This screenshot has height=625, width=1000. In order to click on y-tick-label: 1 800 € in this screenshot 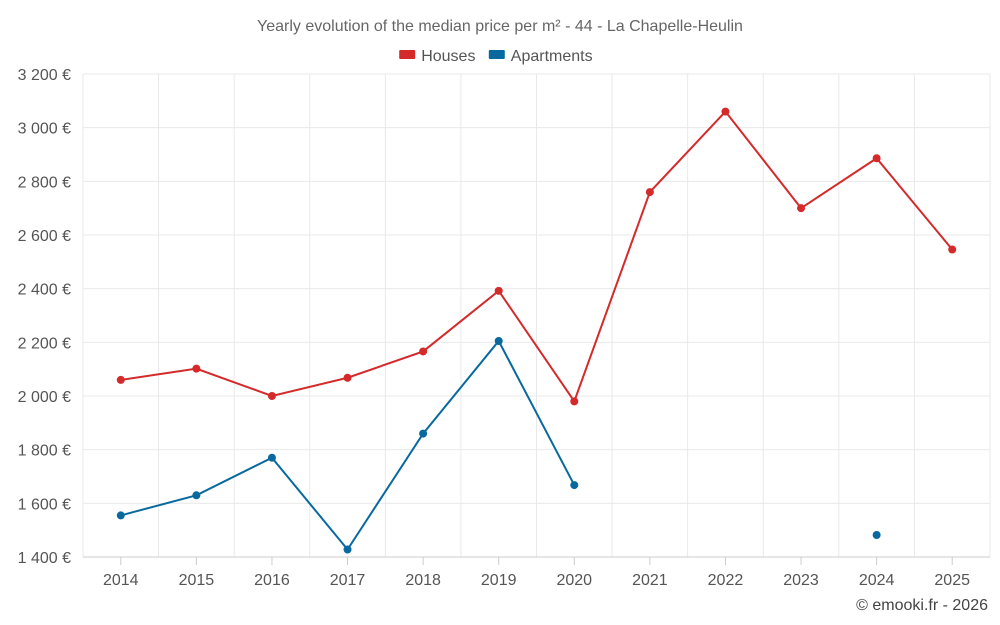, I will do `click(44, 451)`.